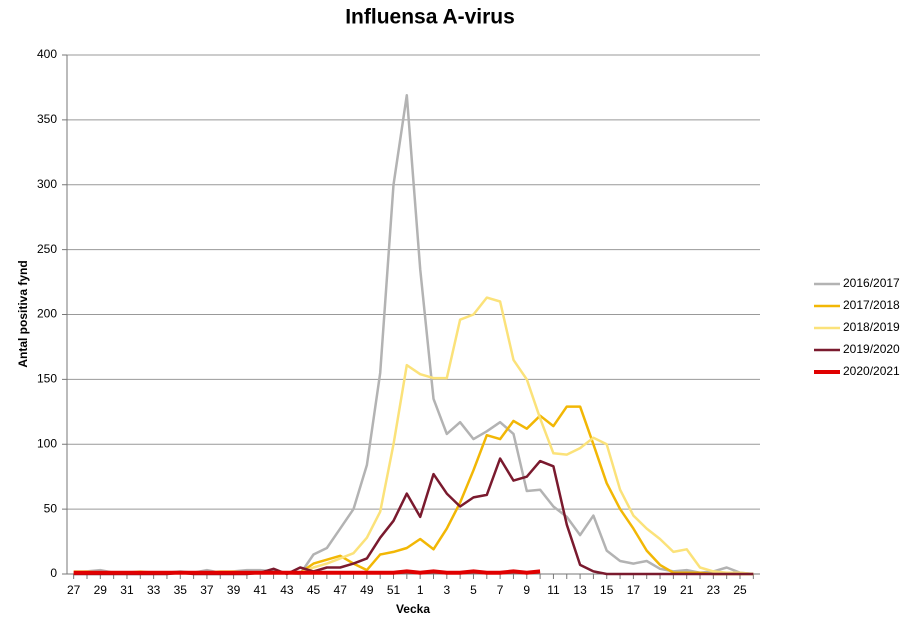 The image size is (911, 627). Describe the element at coordinates (687, 590) in the screenshot. I see `x-tick-label: 21` at that location.